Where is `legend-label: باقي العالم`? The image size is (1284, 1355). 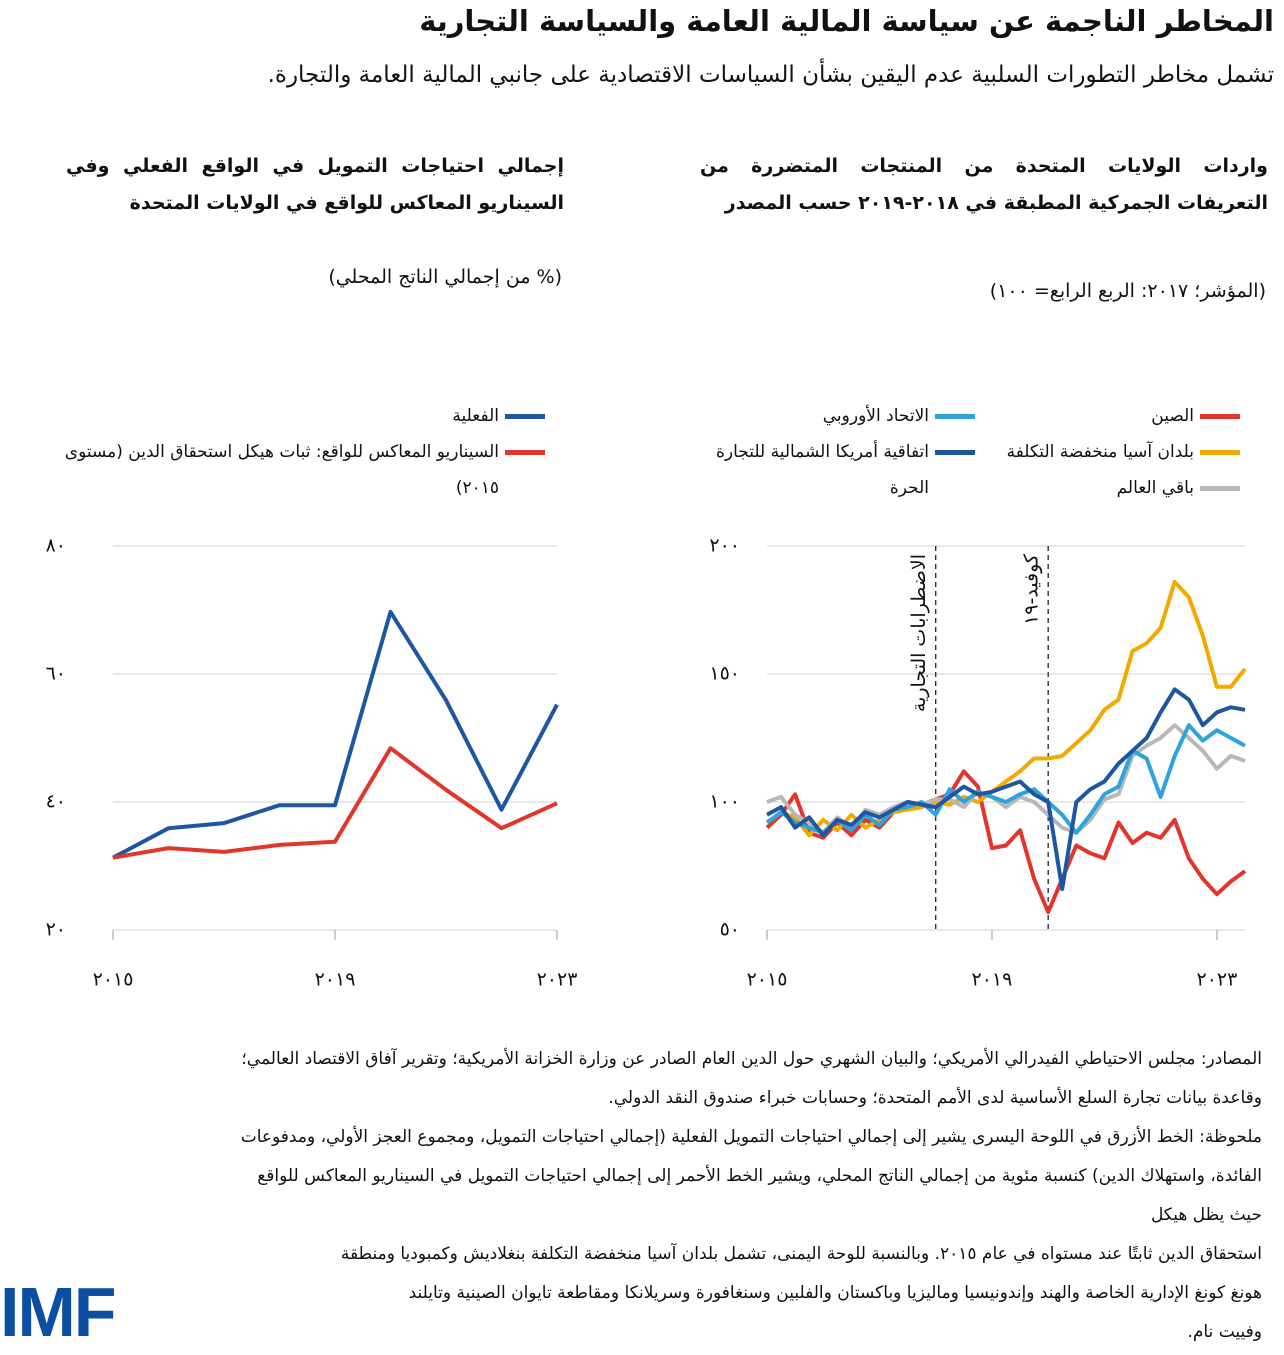 legend-label: باقي العالم is located at coordinates (1155, 488).